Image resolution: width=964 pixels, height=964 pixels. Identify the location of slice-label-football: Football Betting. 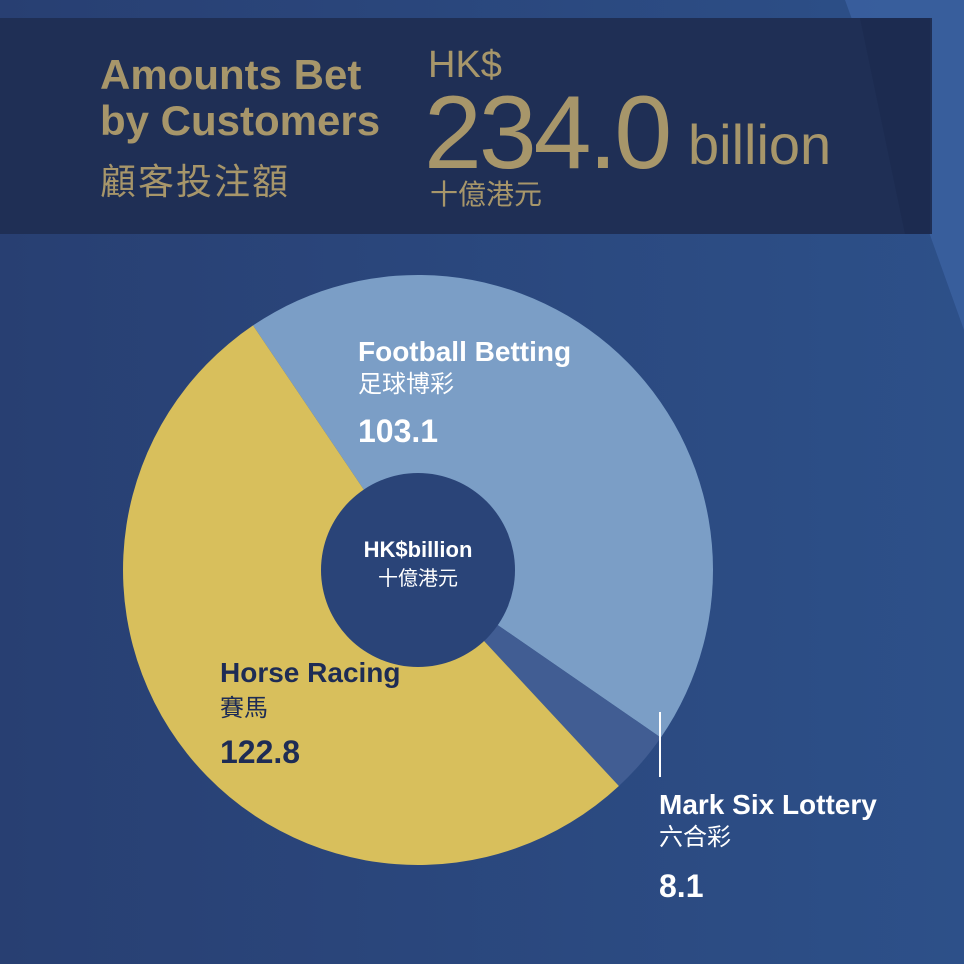
(465, 351).